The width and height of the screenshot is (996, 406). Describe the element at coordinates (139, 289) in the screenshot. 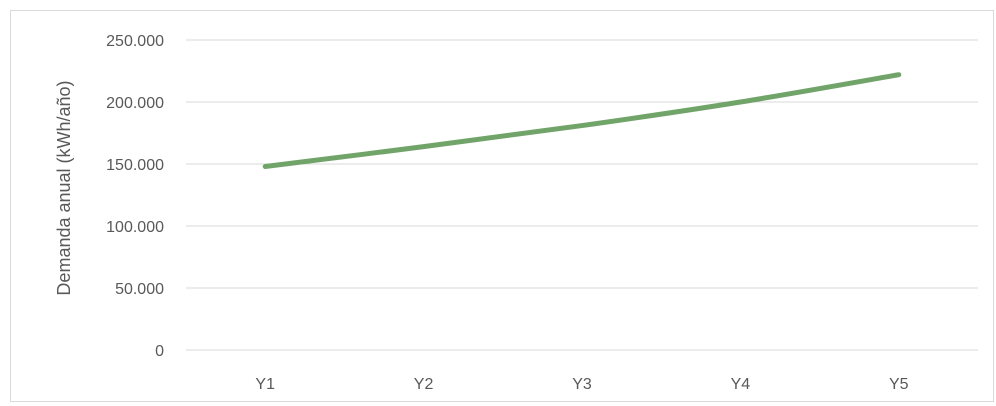

I see `y-tick-label: 50.000` at that location.